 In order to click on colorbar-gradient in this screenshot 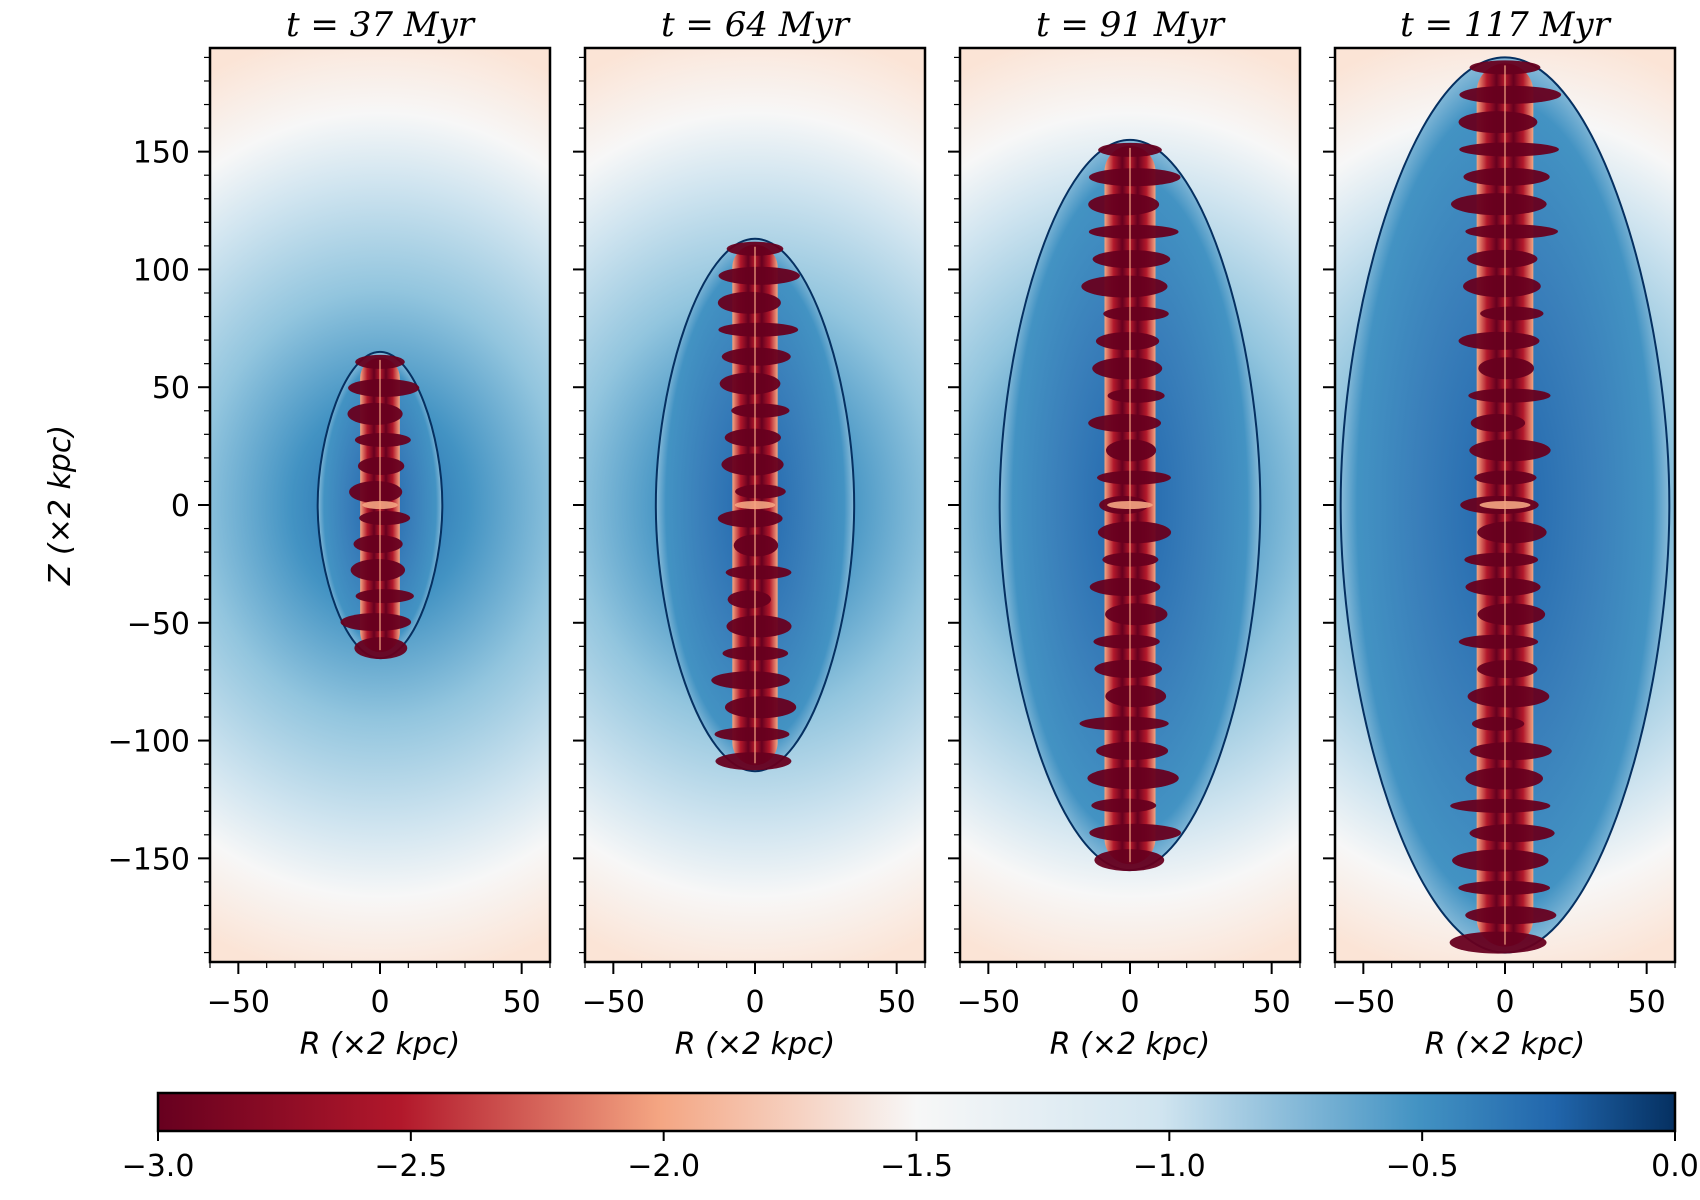, I will do `click(916, 1112)`.